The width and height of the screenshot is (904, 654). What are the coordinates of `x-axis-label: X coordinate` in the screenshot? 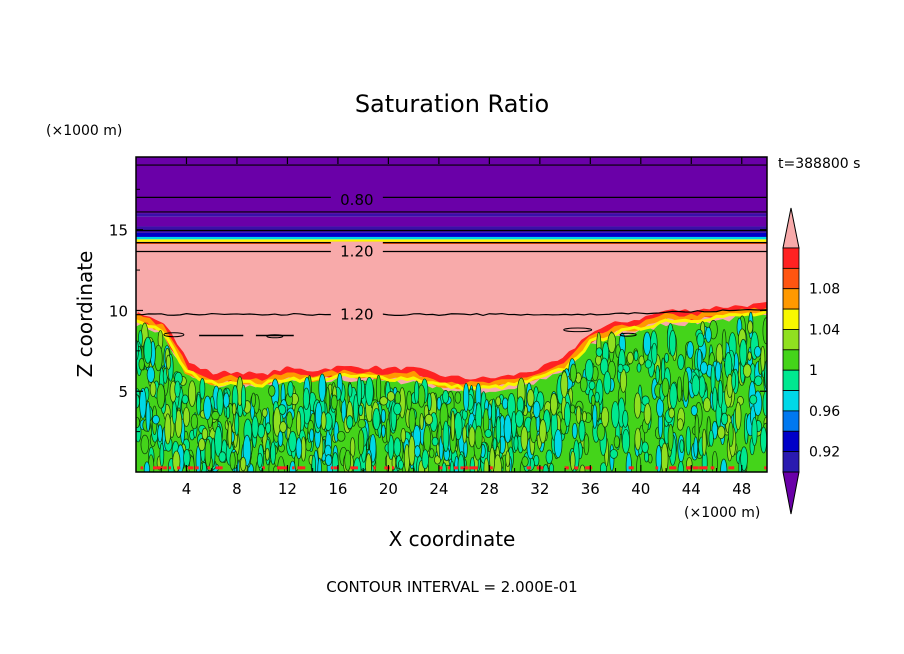 It's located at (452, 539).